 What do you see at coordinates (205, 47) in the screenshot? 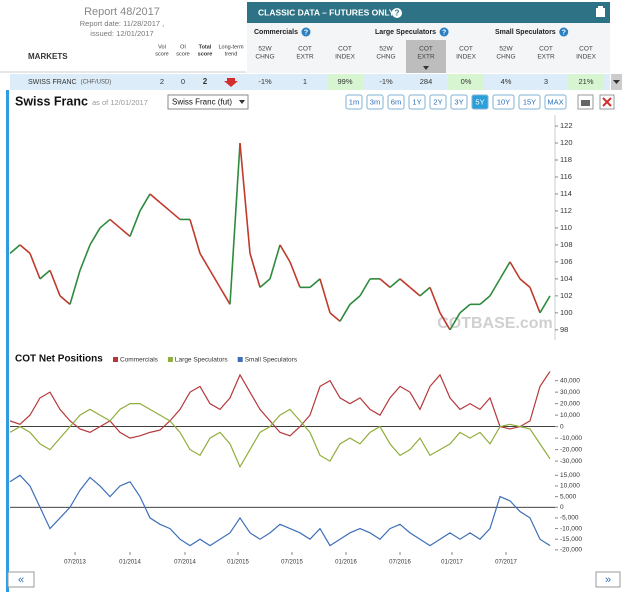
I see `column-header: Total` at bounding box center [205, 47].